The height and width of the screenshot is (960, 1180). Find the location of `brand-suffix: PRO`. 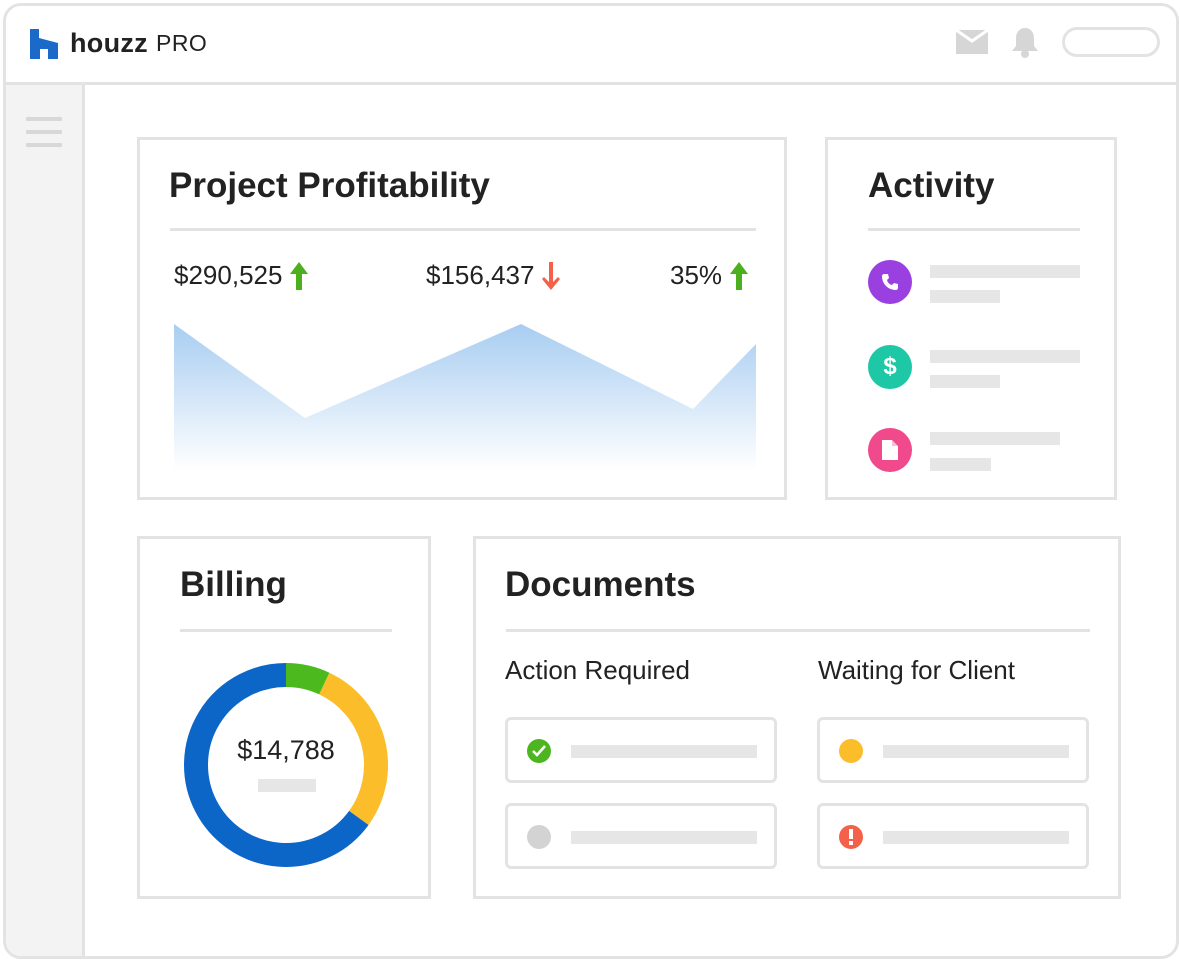

brand-suffix: PRO is located at coordinates (181, 43).